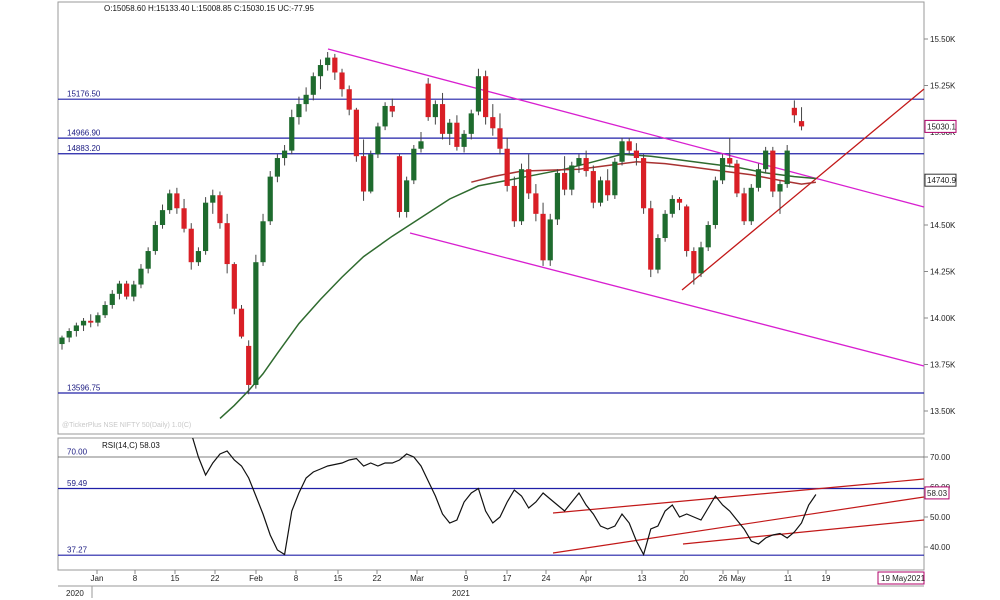 The image size is (1000, 600). Describe the element at coordinates (131, 445) in the screenshot. I see `rsi-label: RSI(14,C) 58.03` at that location.